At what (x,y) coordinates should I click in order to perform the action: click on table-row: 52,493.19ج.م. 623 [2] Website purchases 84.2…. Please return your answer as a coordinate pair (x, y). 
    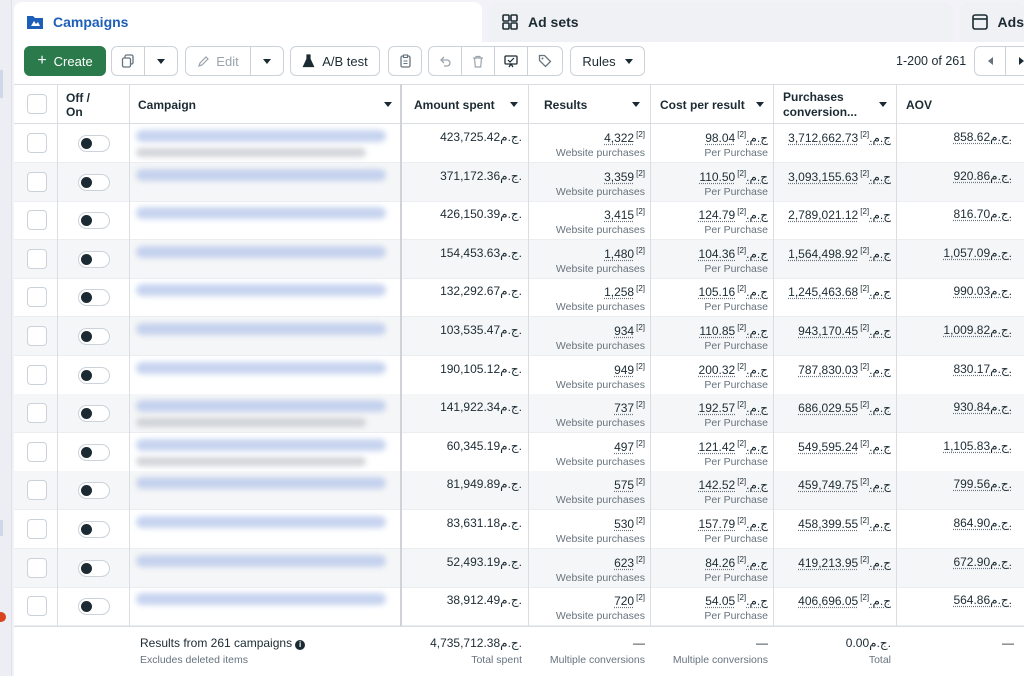
    Looking at the image, I should click on (519, 568).